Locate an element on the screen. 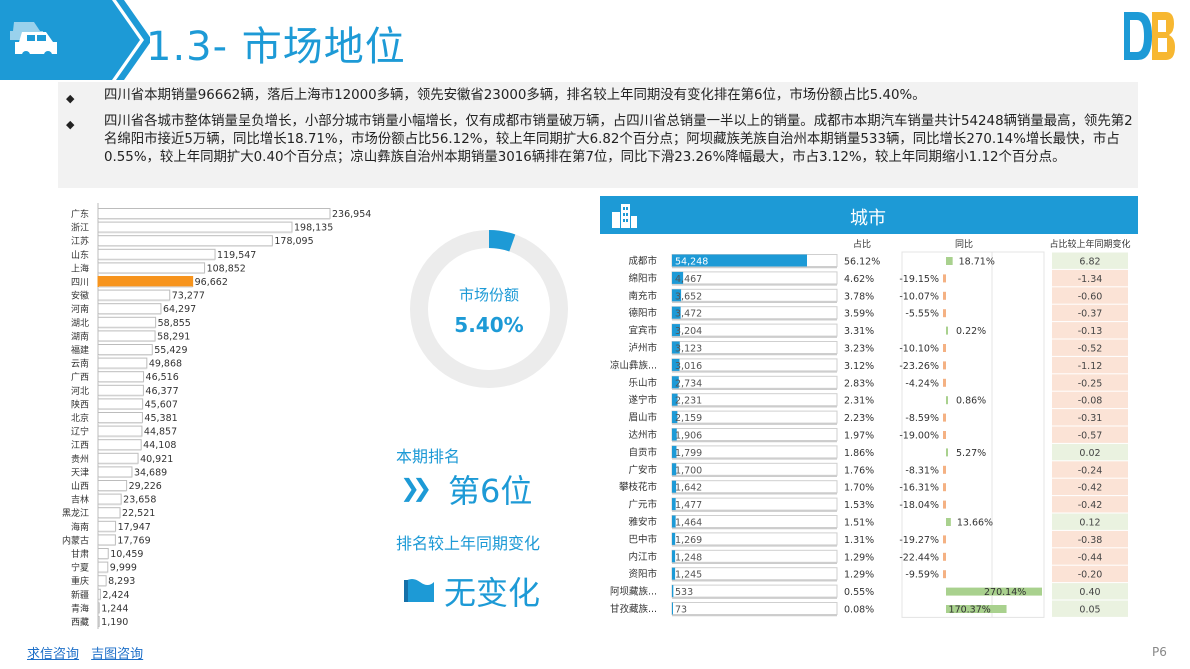 This screenshot has height=669, width=1190. share-label: 1.76% is located at coordinates (859, 470).